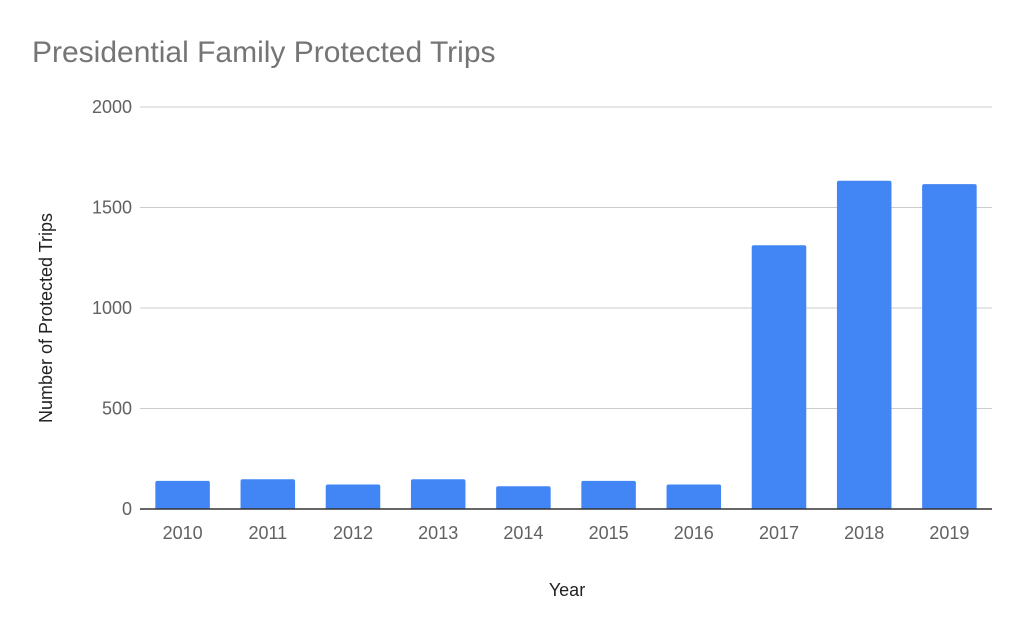 The height and width of the screenshot is (633, 1024). I want to click on x-tick-label: 2010, so click(183, 533).